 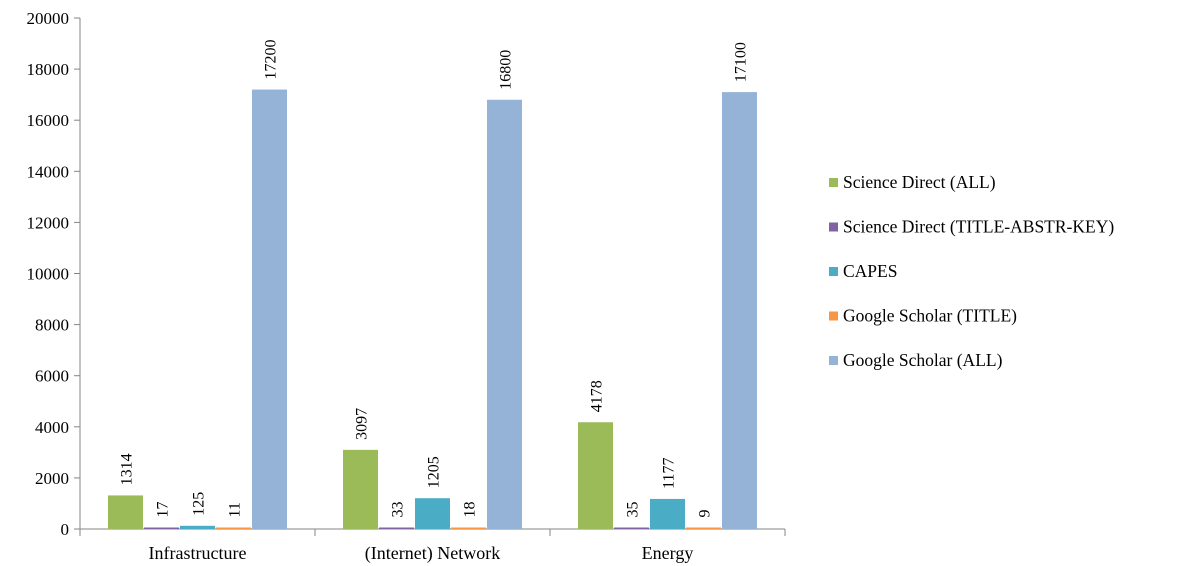 What do you see at coordinates (739, 310) in the screenshot?
I see `bar-google-scholar-all-energy` at bounding box center [739, 310].